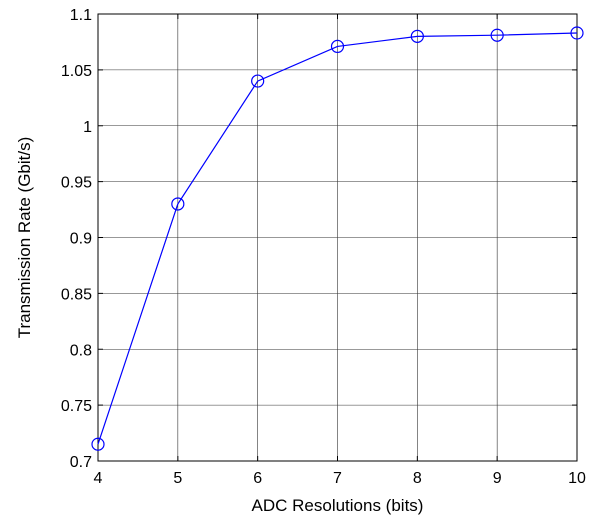 This screenshot has height=532, width=607. I want to click on y-tick-label: 0.95, so click(76, 183).